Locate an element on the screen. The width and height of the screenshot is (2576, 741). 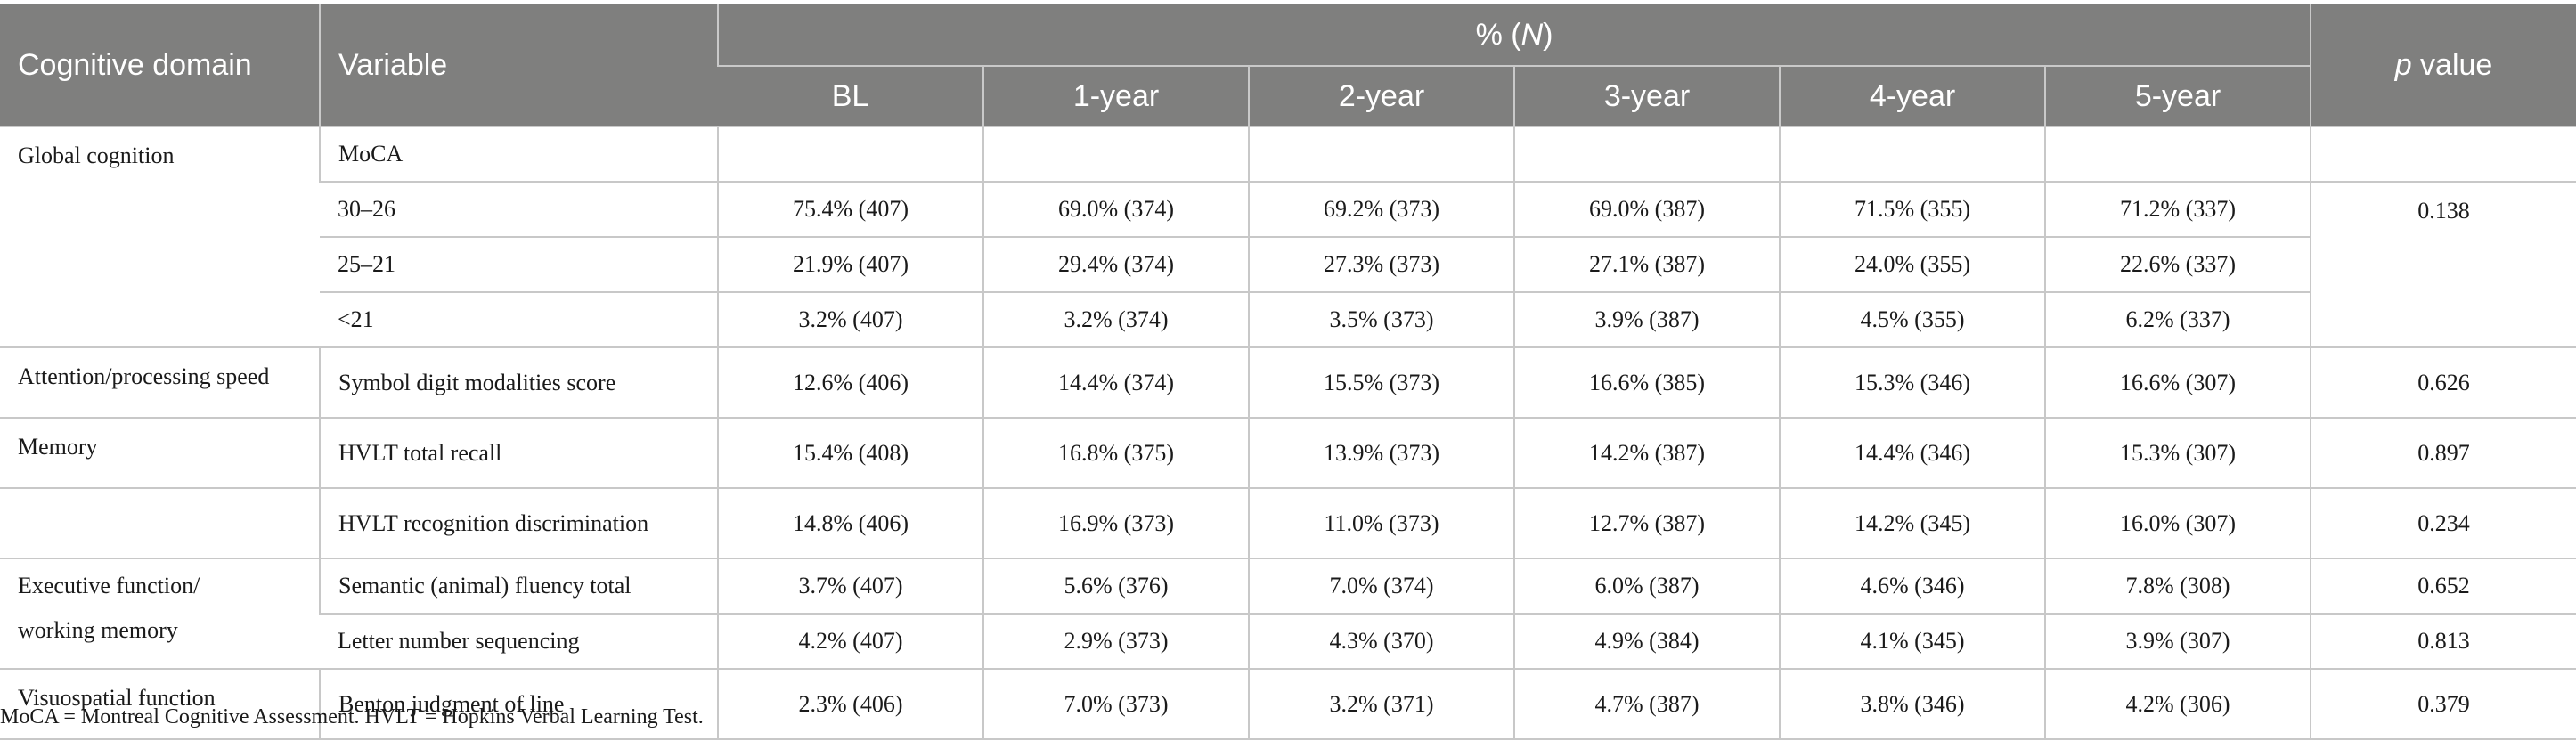
domain-cell: Memory is located at coordinates (160, 453).